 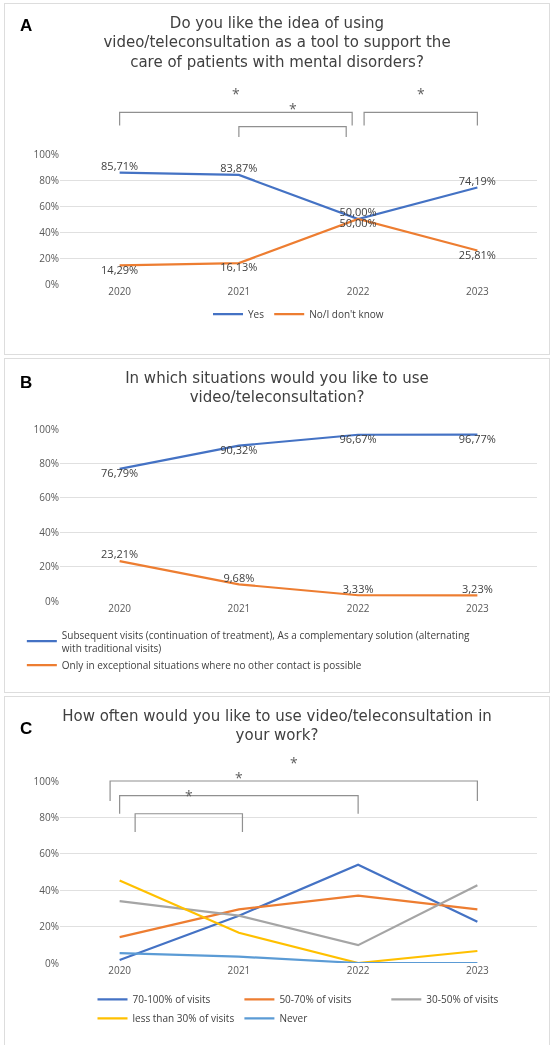 I want to click on data-label: 83,87%, so click(x=239, y=168).